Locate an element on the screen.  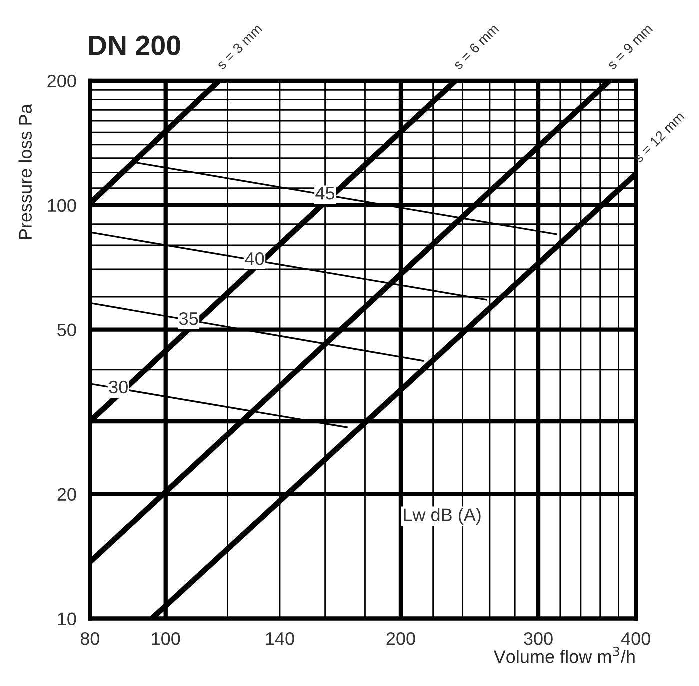
x-tick-label: 300 is located at coordinates (538, 639).